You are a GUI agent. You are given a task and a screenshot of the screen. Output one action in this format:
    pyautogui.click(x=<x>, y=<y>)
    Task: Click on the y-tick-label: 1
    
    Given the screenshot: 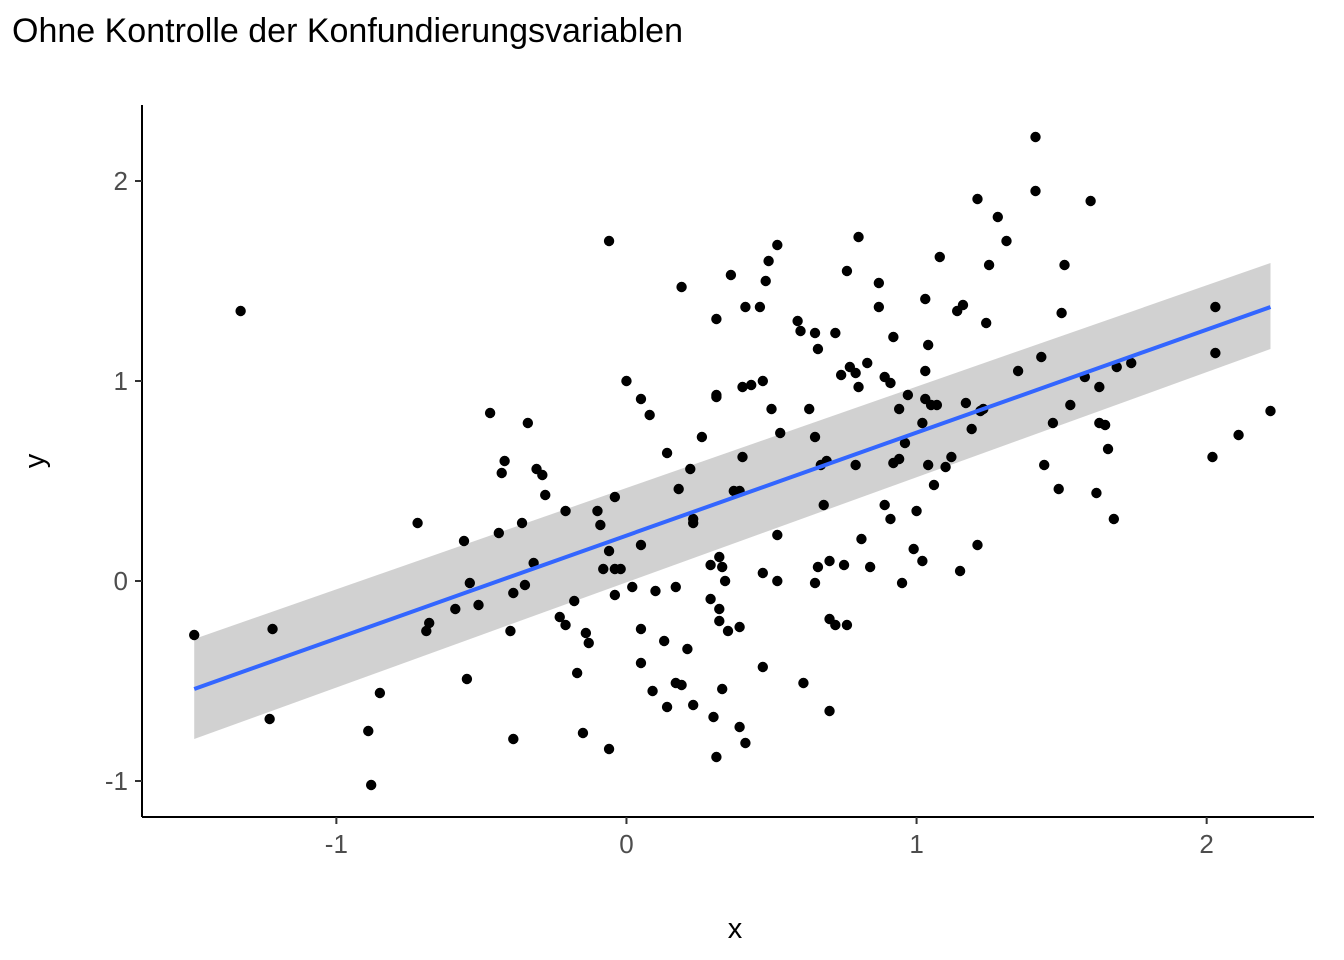 What is the action you would take?
    pyautogui.click(x=121, y=381)
    